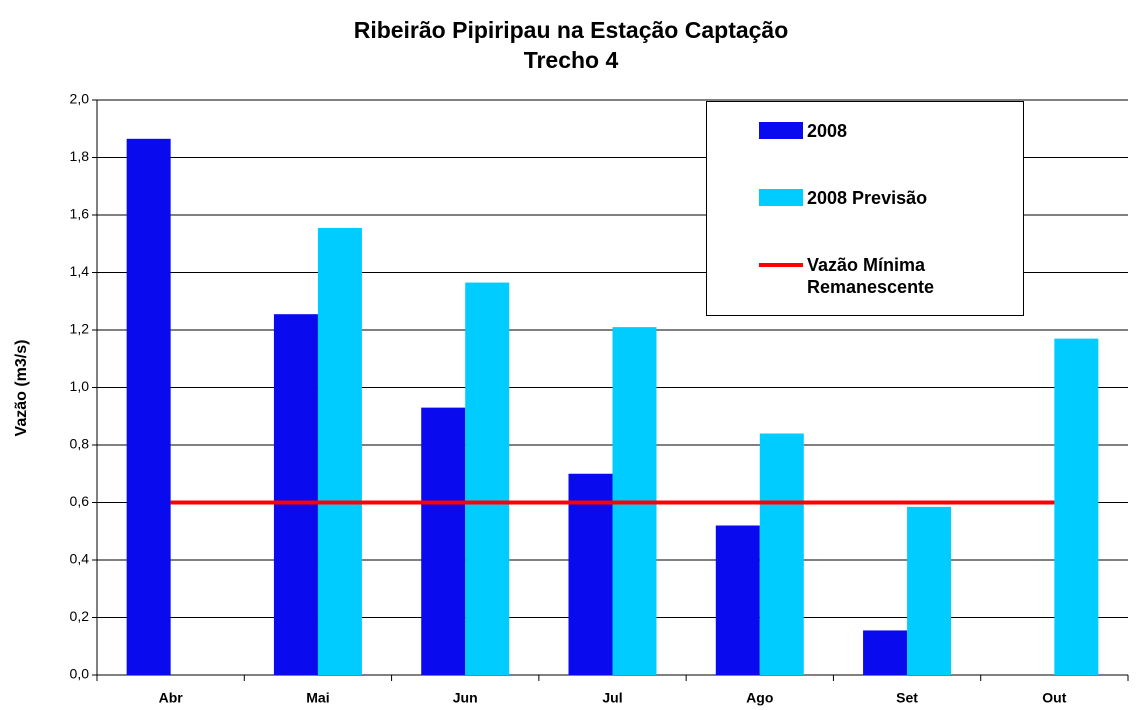 The width and height of the screenshot is (1138, 710). I want to click on legend-entry: Vazão Mínima Remanescente, so click(868, 276).